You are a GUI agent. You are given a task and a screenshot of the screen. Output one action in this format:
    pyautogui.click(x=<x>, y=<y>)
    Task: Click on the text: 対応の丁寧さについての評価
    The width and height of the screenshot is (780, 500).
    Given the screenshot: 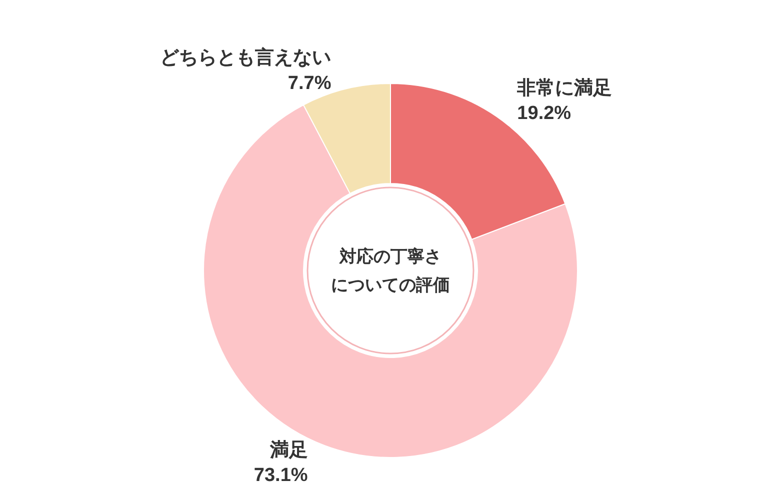 What is the action you would take?
    pyautogui.click(x=390, y=270)
    